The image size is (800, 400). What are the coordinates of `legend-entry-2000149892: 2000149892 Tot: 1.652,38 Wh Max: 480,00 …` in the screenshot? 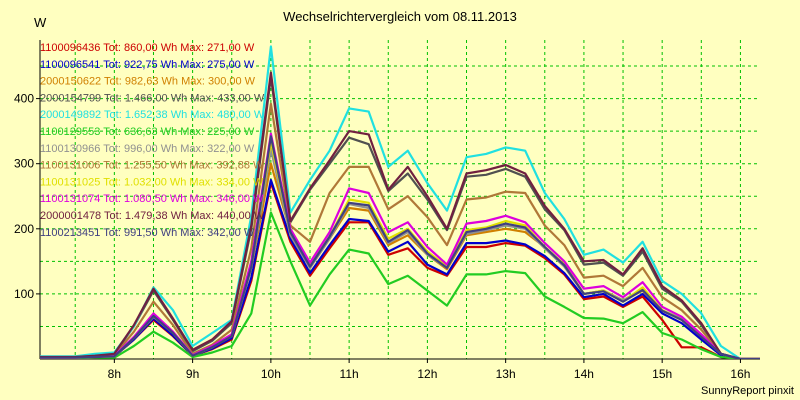 It's located at (152, 115).